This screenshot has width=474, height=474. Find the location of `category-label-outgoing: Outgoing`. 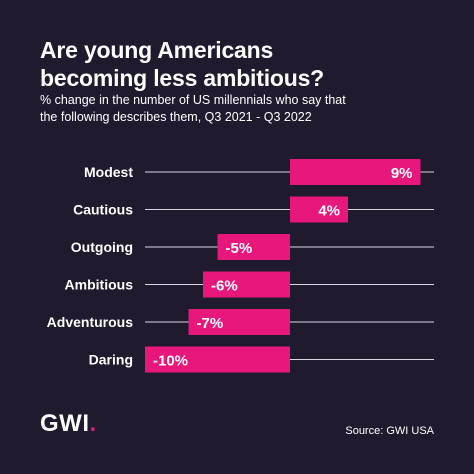

category-label-outgoing: Outgoing is located at coordinates (102, 247).